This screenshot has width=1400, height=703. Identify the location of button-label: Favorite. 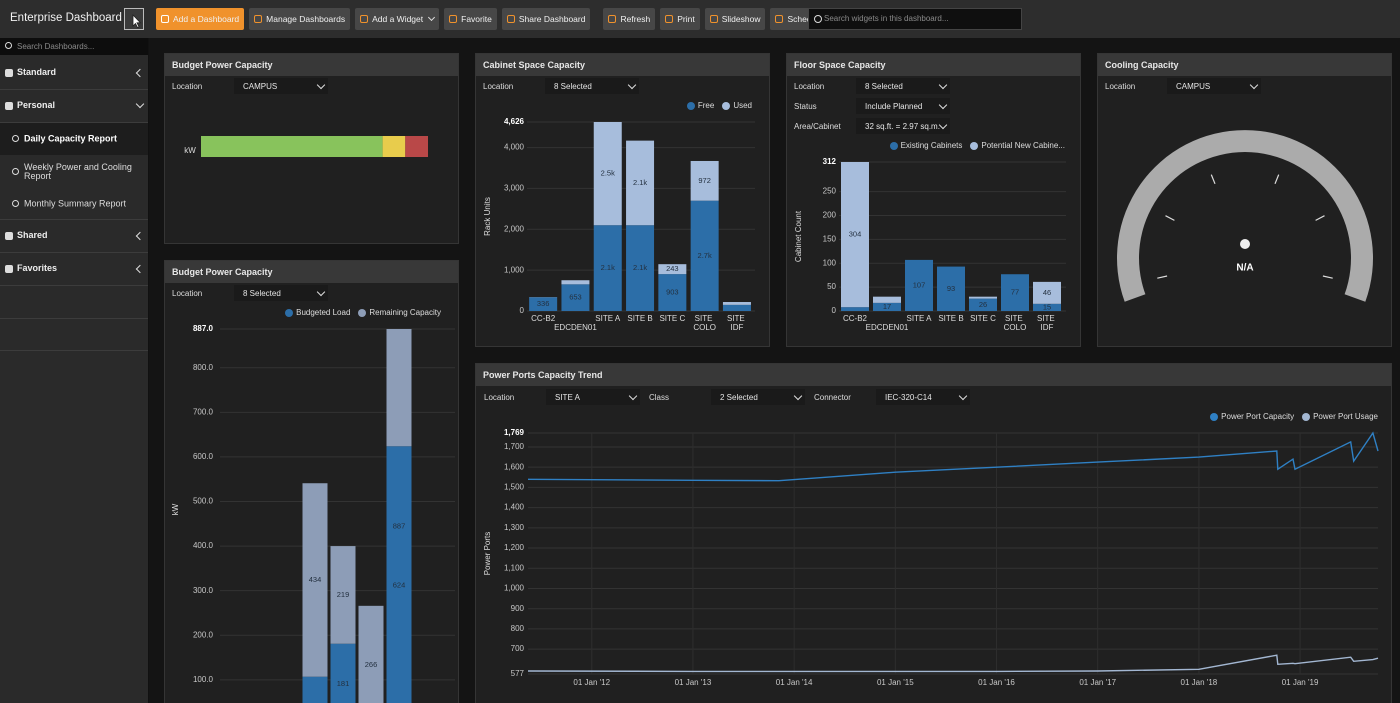
(476, 19).